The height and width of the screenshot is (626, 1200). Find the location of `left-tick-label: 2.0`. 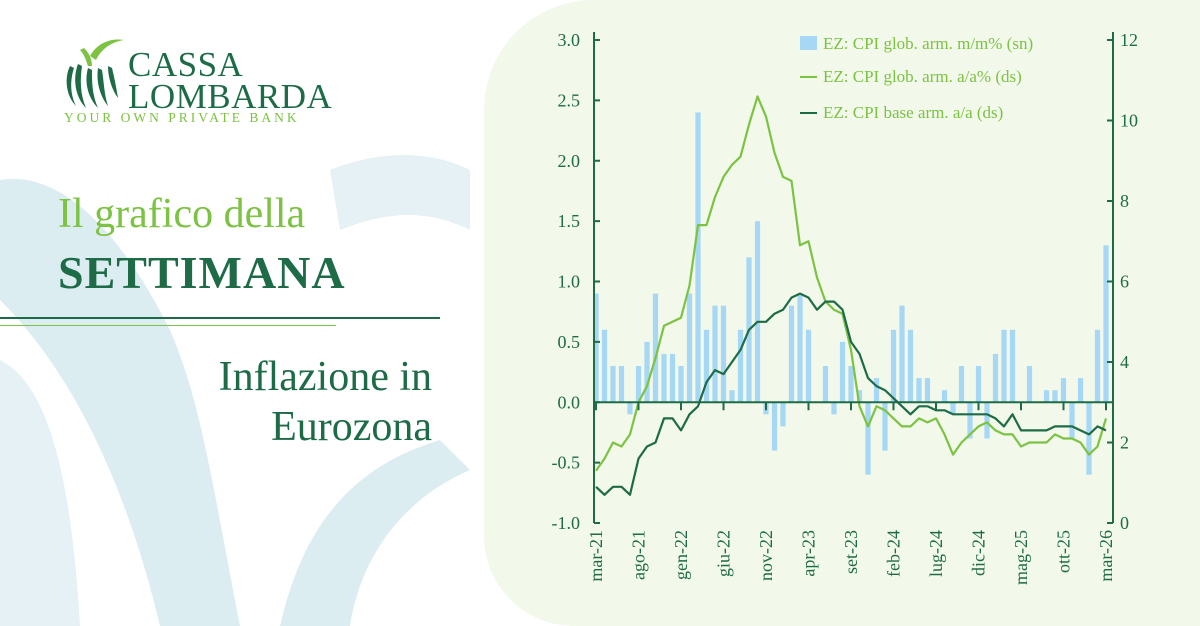

left-tick-label: 2.0 is located at coordinates (569, 161).